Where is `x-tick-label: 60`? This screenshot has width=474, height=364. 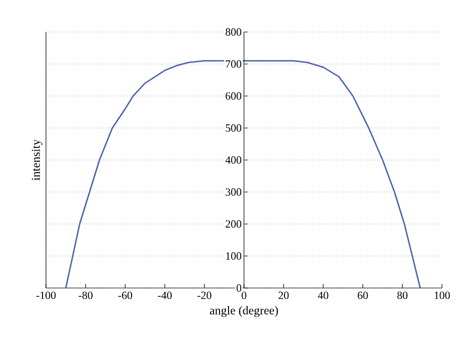 x-tick-label: 60 is located at coordinates (363, 296).